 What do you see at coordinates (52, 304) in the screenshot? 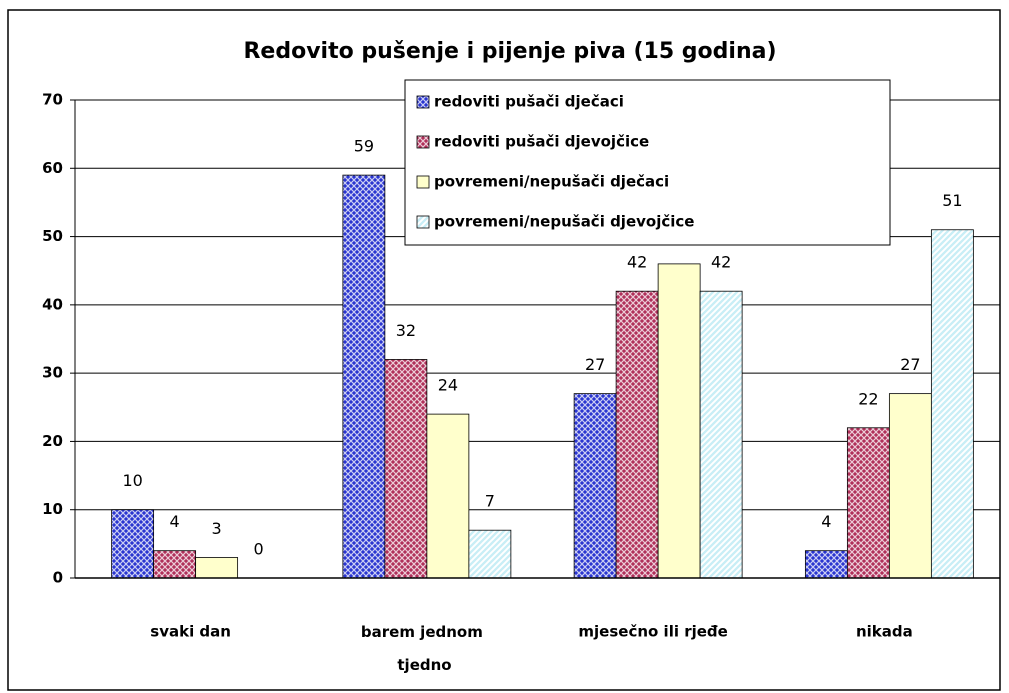
I see `y-tick-label: 40` at bounding box center [52, 304].